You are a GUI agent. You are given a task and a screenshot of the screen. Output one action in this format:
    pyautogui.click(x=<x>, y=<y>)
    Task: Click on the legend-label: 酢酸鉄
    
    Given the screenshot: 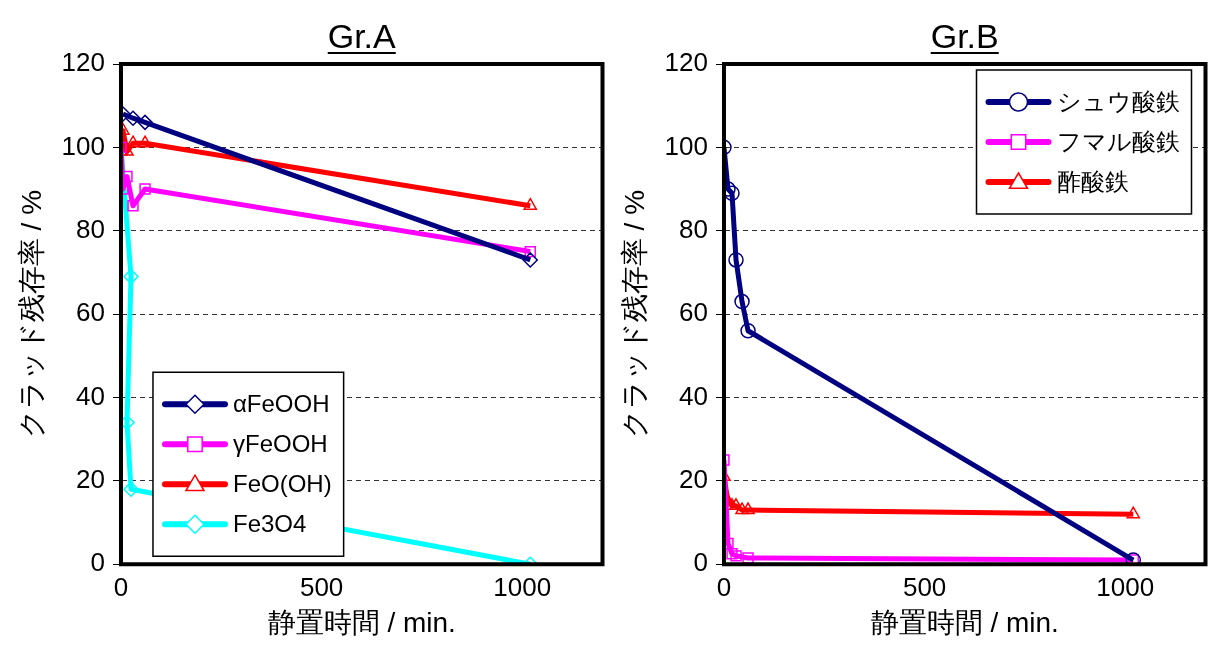 What is the action you would take?
    pyautogui.click(x=1092, y=181)
    